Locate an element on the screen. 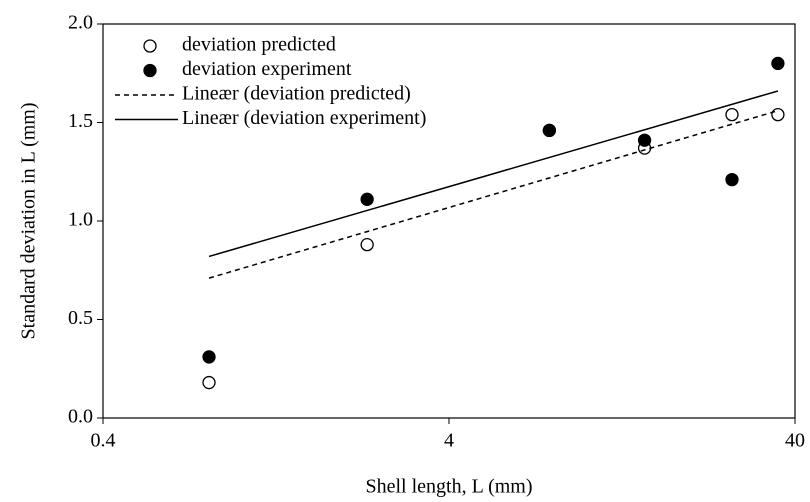 This screenshot has width=810, height=502. x-tick-label: 4 is located at coordinates (449, 441).